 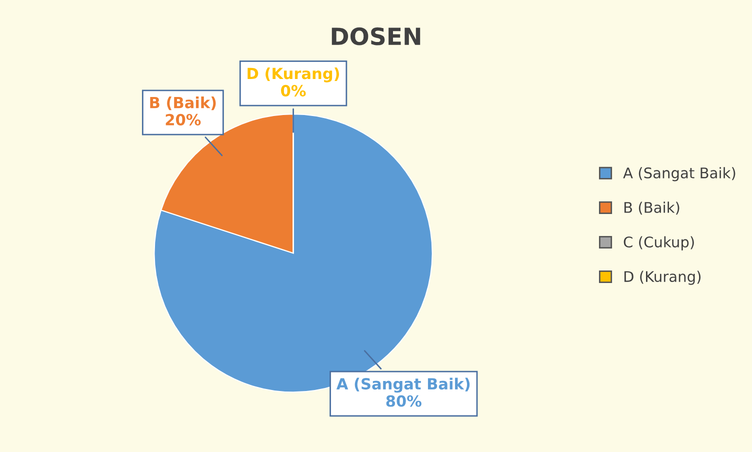 What do you see at coordinates (659, 243) in the screenshot?
I see `legend-label: C (Cukup)` at bounding box center [659, 243].